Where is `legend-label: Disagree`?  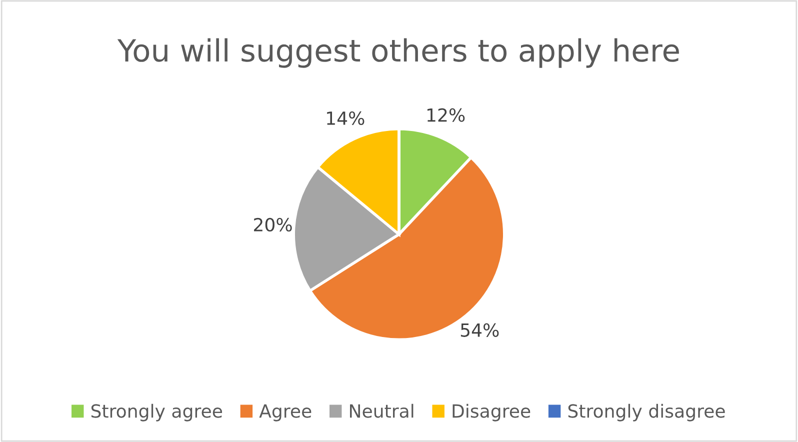
legend-label: Disagree is located at coordinates (491, 413).